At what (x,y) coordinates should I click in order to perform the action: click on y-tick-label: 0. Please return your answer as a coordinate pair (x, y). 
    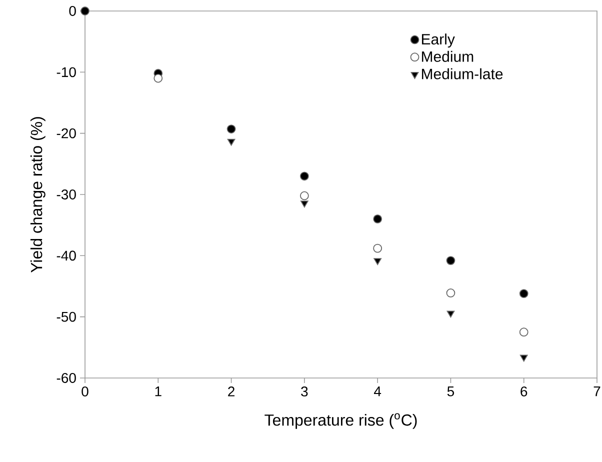
    Looking at the image, I should click on (72, 11).